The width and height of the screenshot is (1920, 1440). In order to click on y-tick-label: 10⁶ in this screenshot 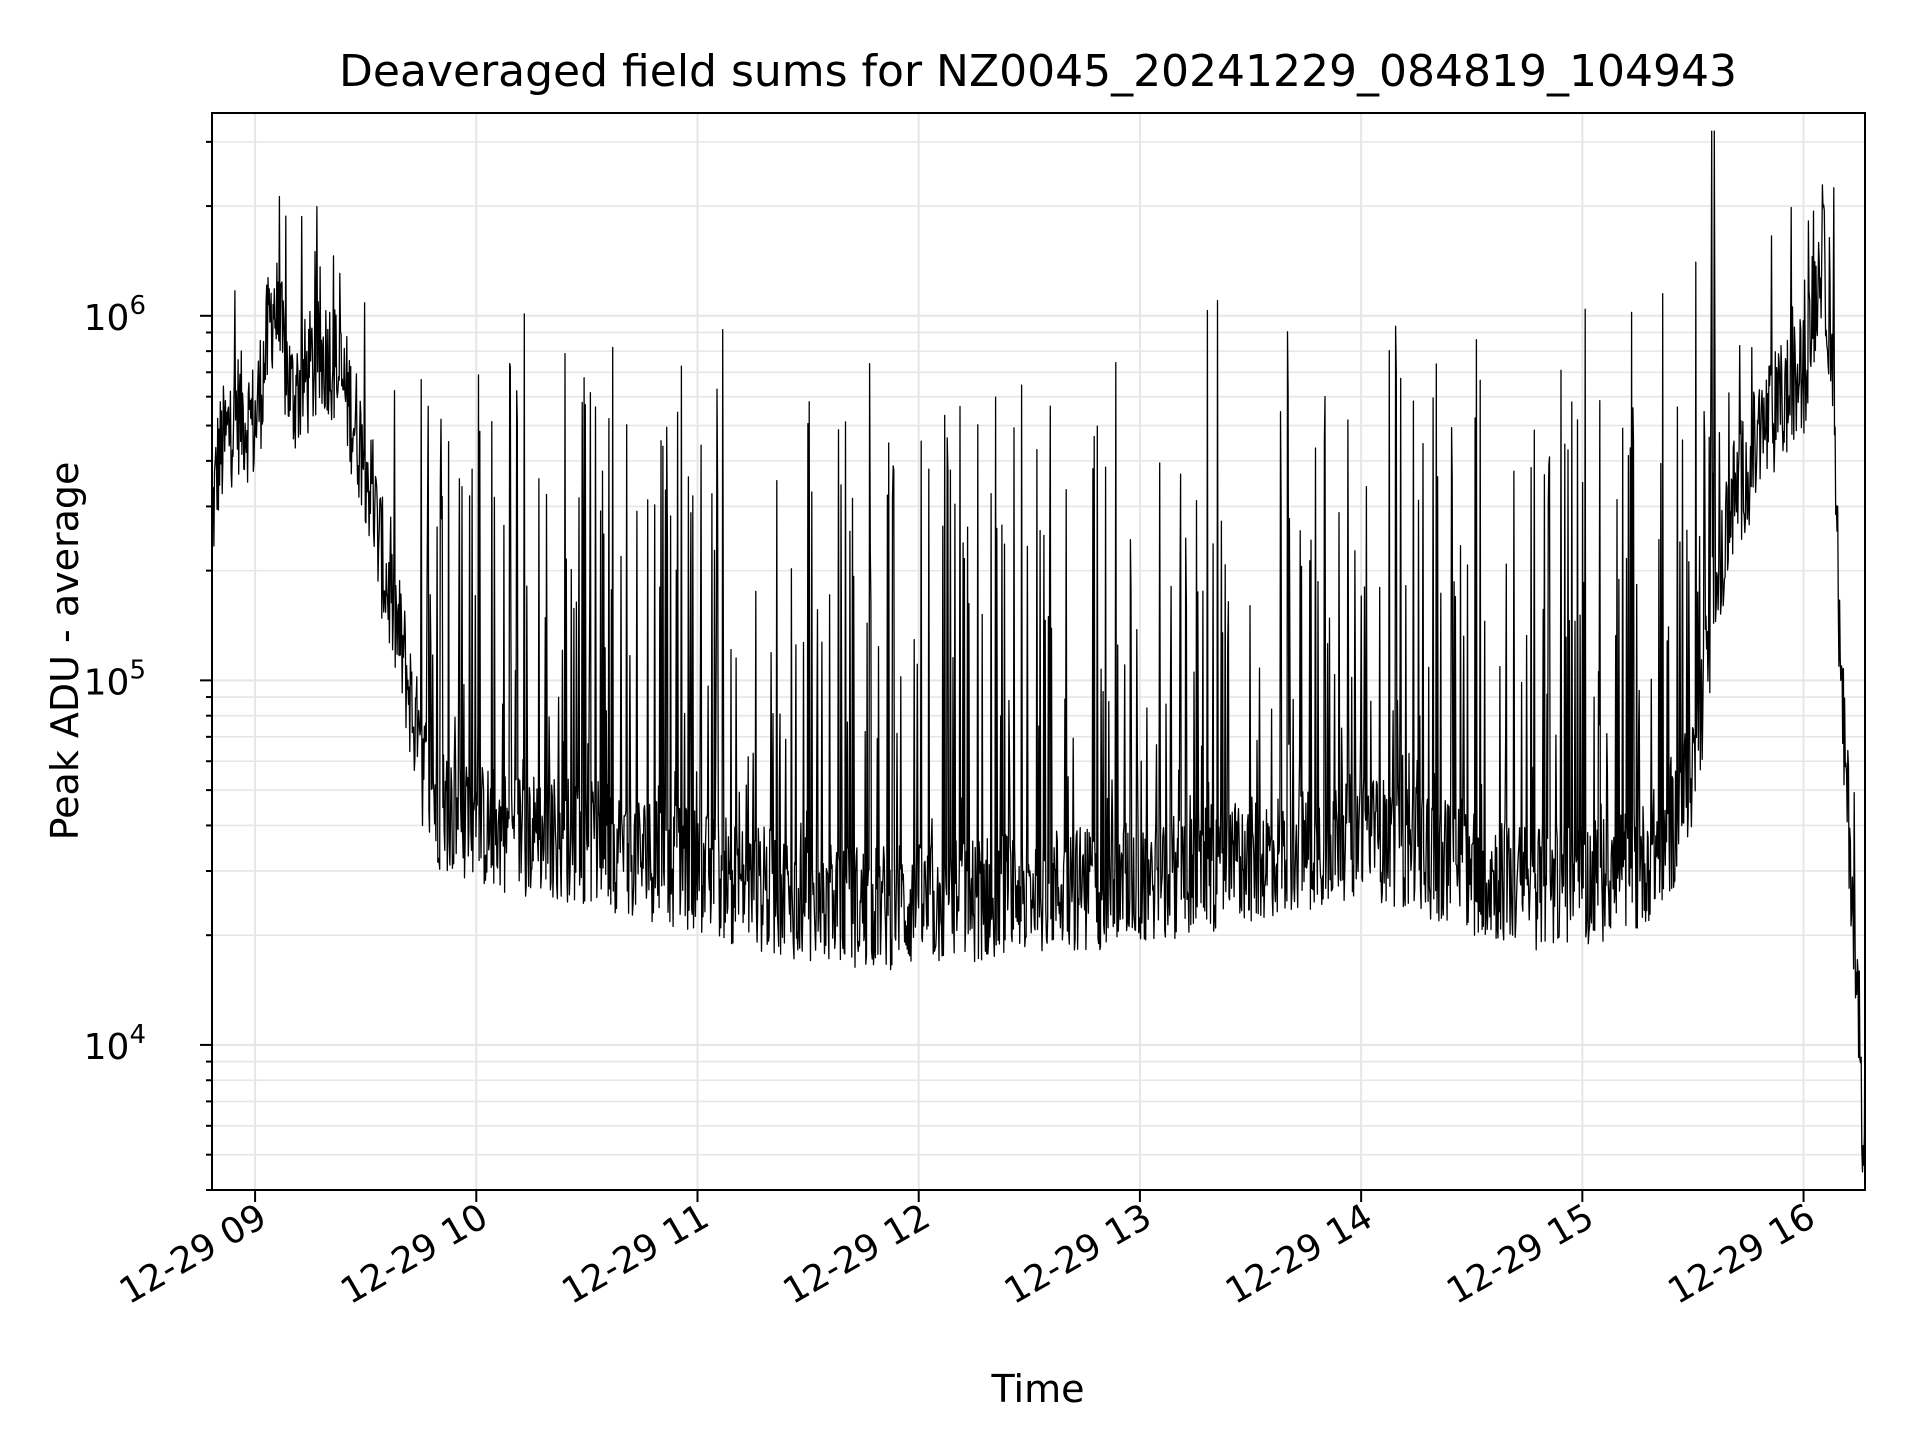, I will do `click(115, 315)`.